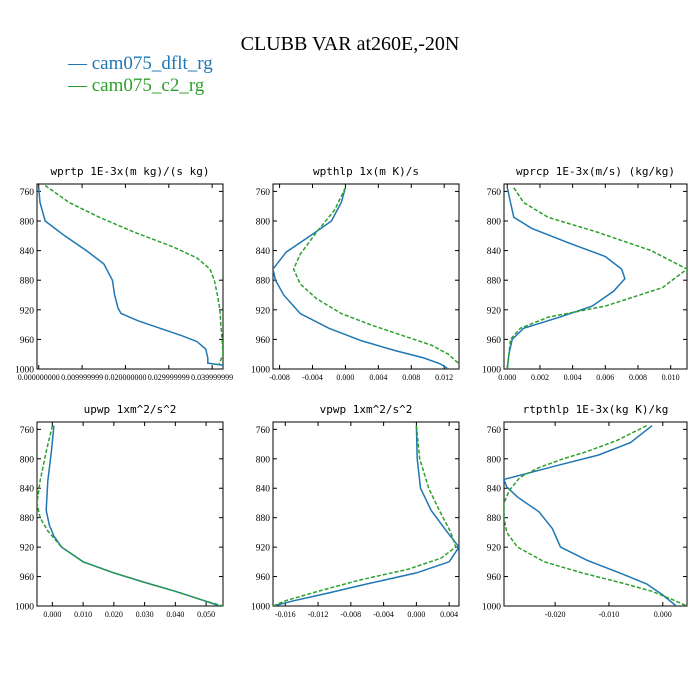  I want to click on figure-title: CLUBB VAR at260E,-20N, so click(350, 44).